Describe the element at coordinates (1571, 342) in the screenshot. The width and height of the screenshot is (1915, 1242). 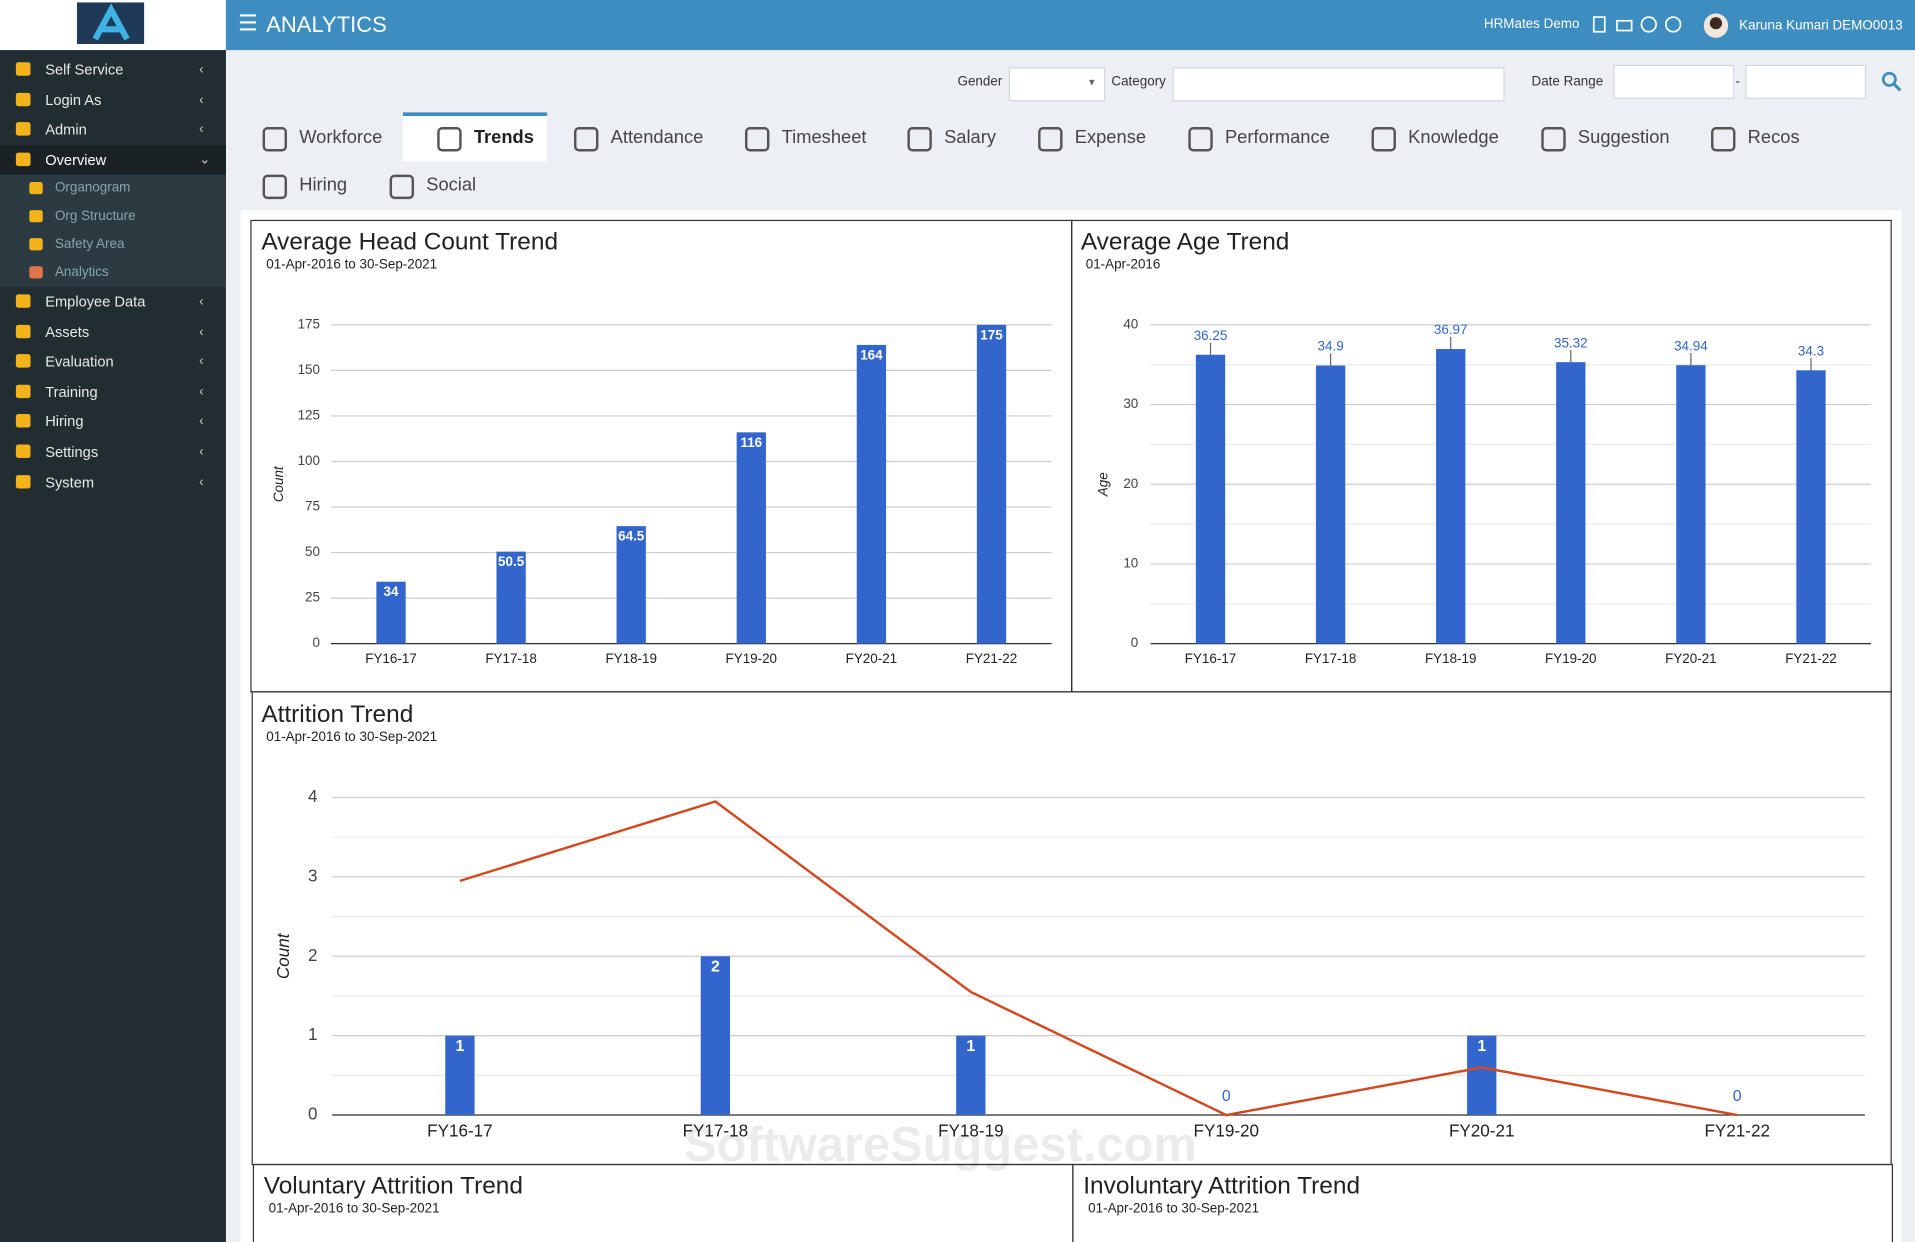
I see `data-label: 35.32` at that location.